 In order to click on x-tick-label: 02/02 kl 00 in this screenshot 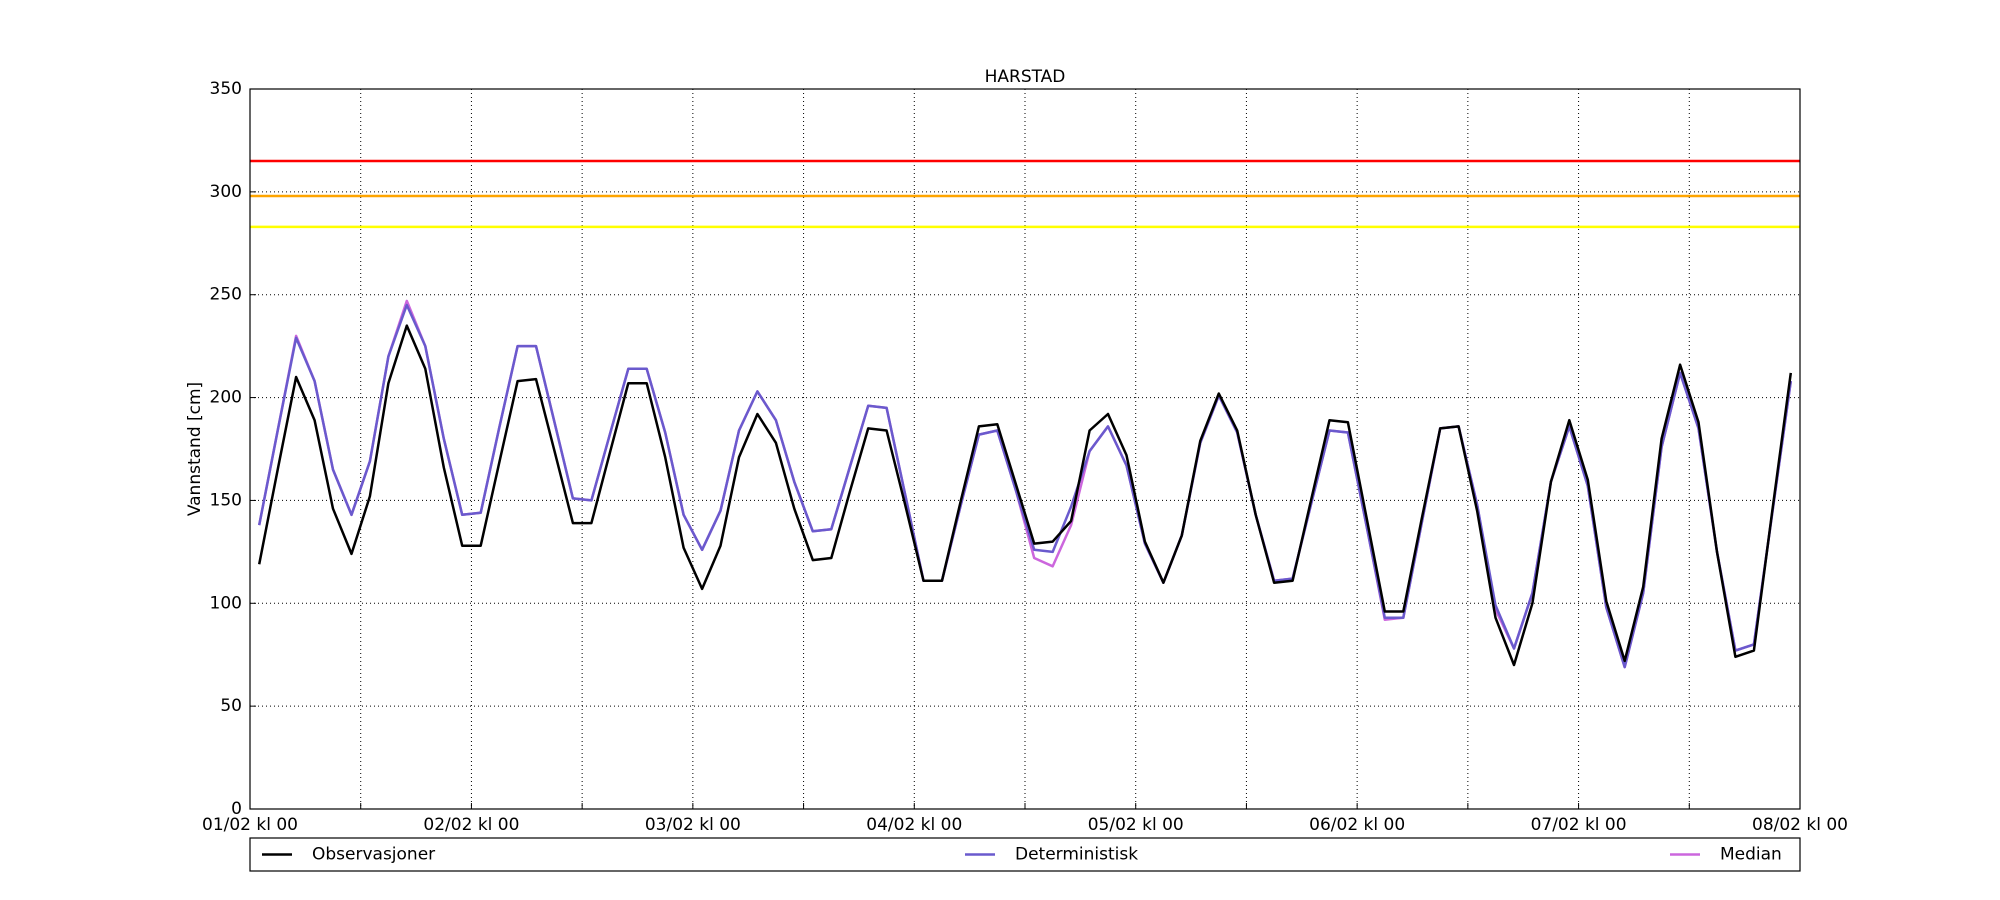, I will do `click(471, 825)`.